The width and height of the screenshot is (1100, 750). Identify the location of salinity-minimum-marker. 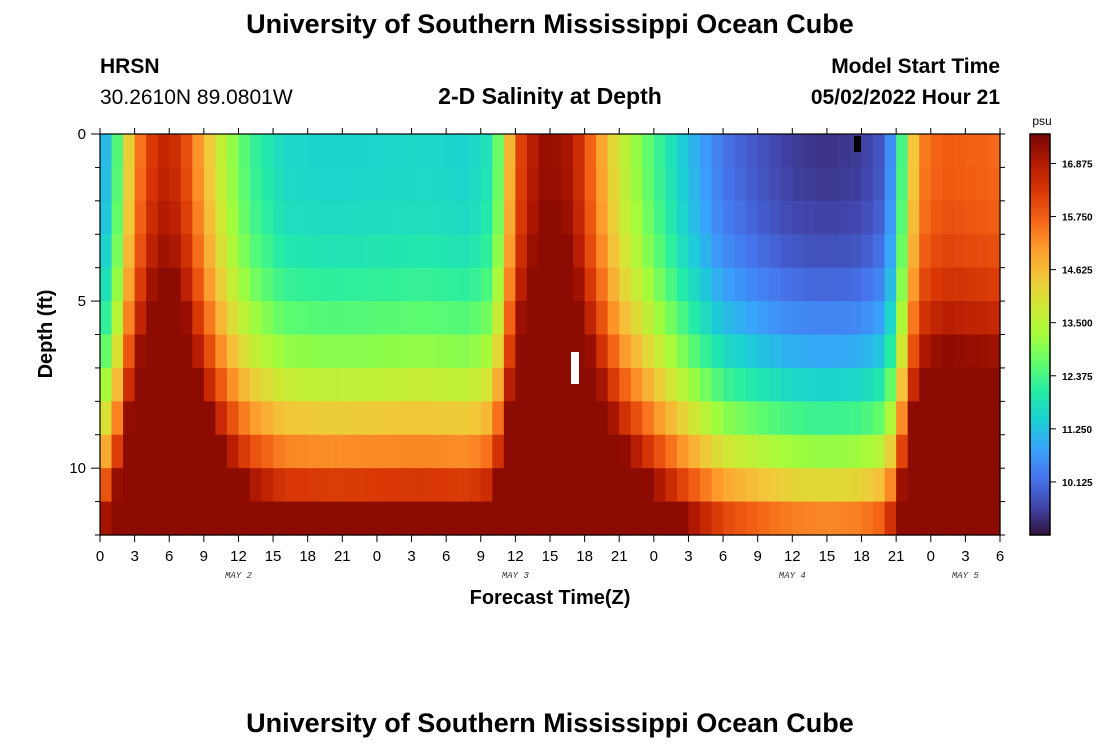
(857, 144).